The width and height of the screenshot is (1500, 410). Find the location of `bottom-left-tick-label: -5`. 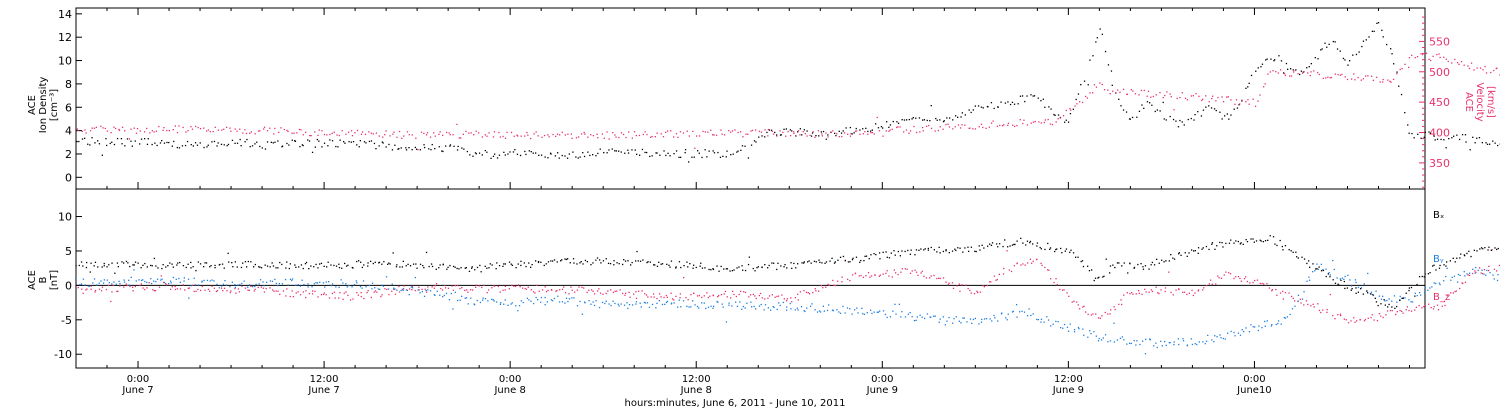

bottom-left-tick-label: -5 is located at coordinates (66, 320).